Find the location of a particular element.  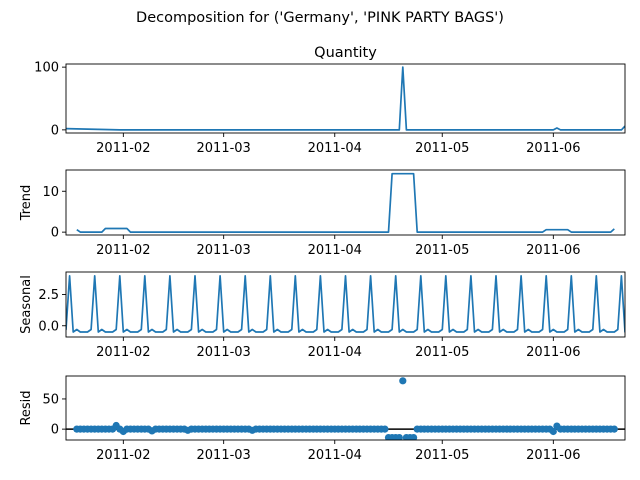

y-axis-label: Trend is located at coordinates (26, 203).